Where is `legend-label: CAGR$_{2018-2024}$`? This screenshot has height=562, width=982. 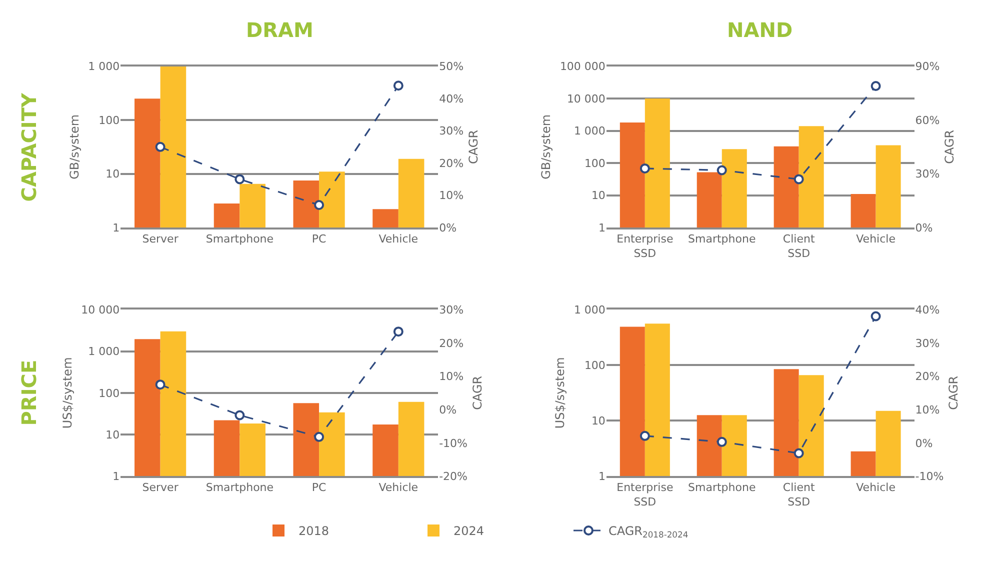
legend-label: CAGR$_{2018-2024}$ is located at coordinates (648, 532).